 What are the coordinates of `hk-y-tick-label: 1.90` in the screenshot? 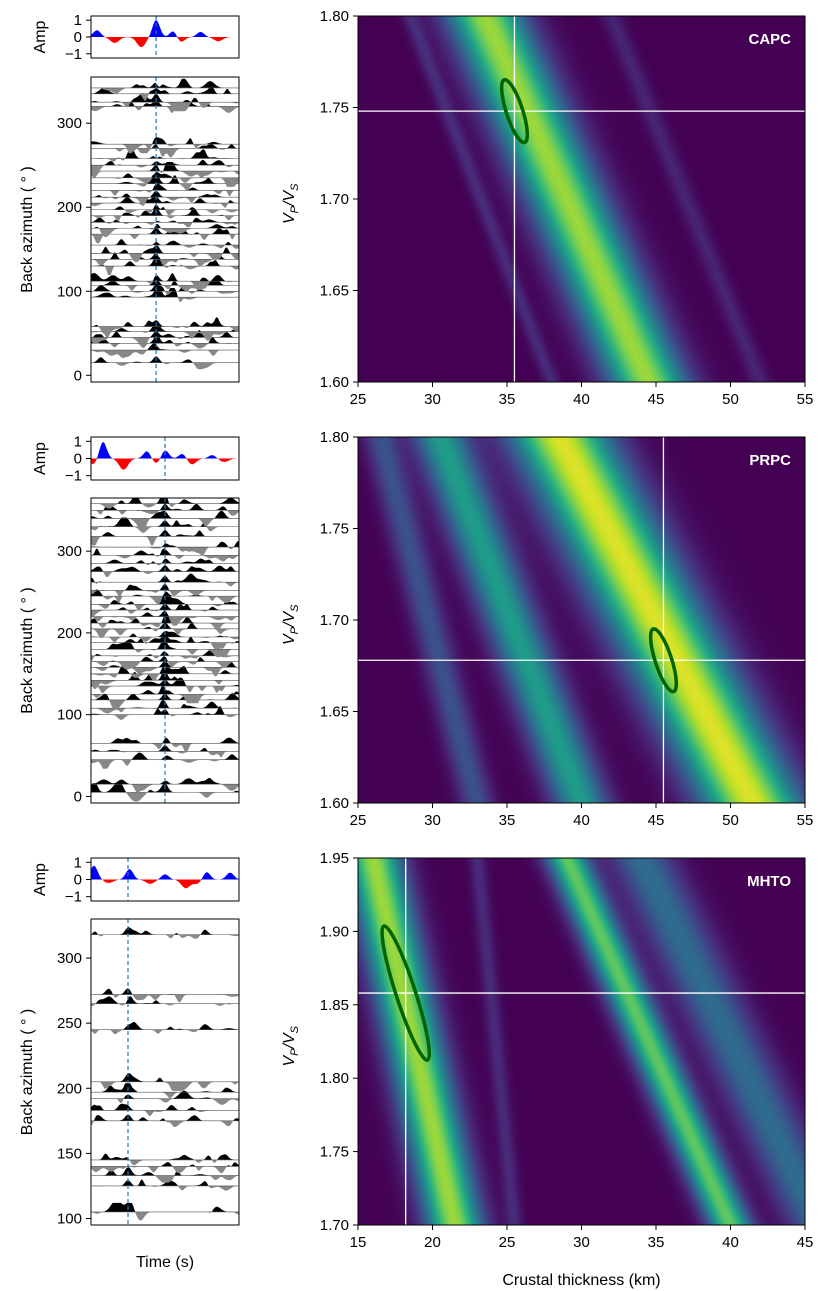 It's located at (334, 931).